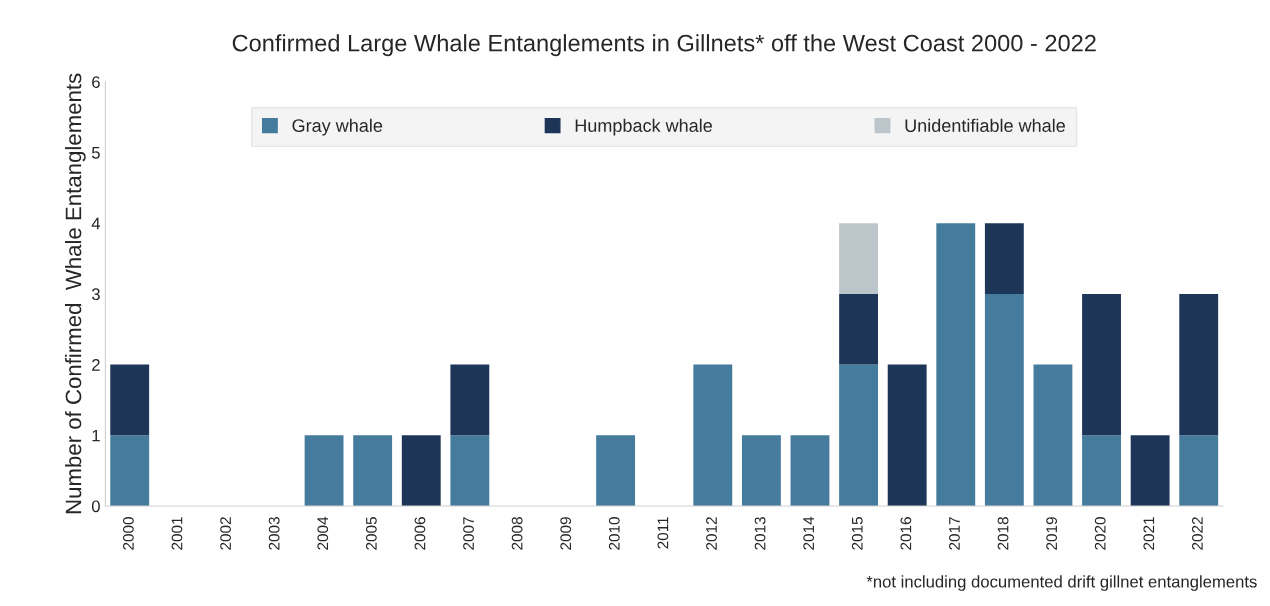 This screenshot has height=606, width=1270. Describe the element at coordinates (857, 533) in the screenshot. I see `x-tick-label: 2015` at that location.